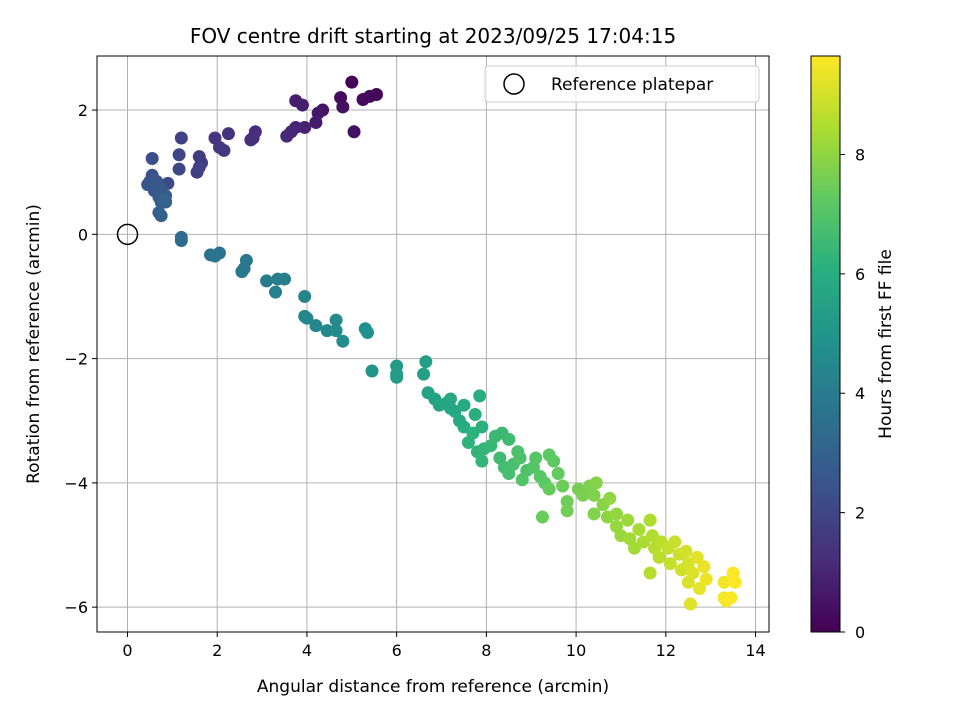 The width and height of the screenshot is (960, 720). Describe the element at coordinates (34, 344) in the screenshot. I see `y-axis-label: Rotation from reference (arcmin)` at that location.